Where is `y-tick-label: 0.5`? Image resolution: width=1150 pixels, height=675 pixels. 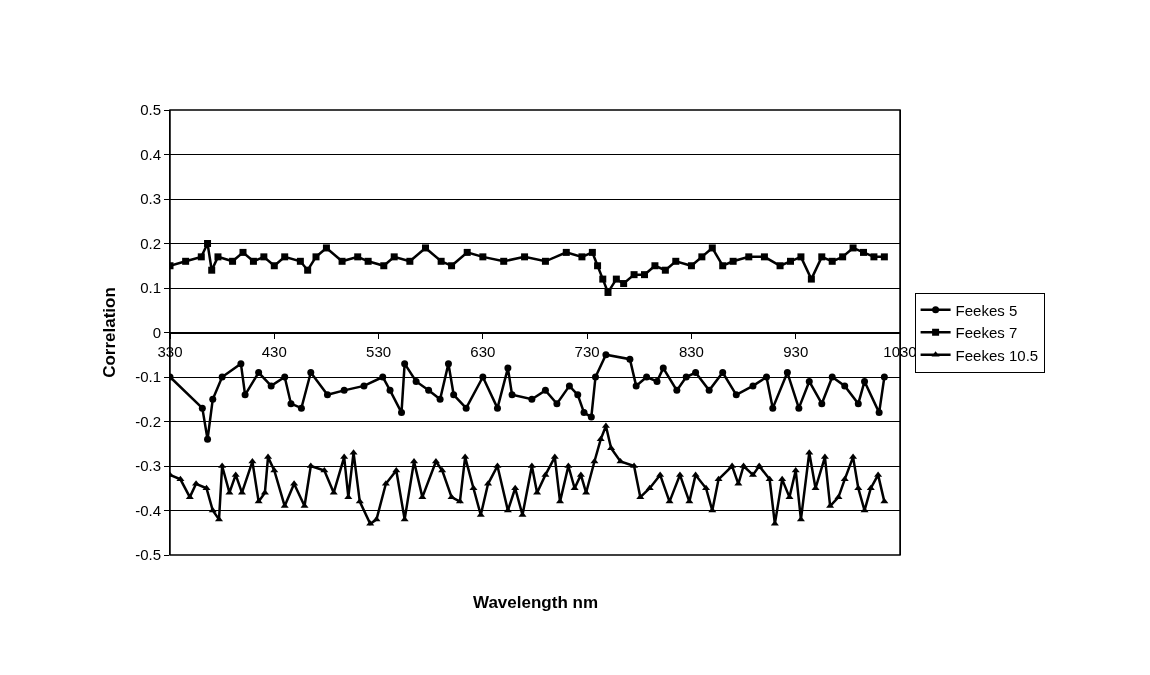
y-tick-label: 0.5 is located at coordinates (150, 110).